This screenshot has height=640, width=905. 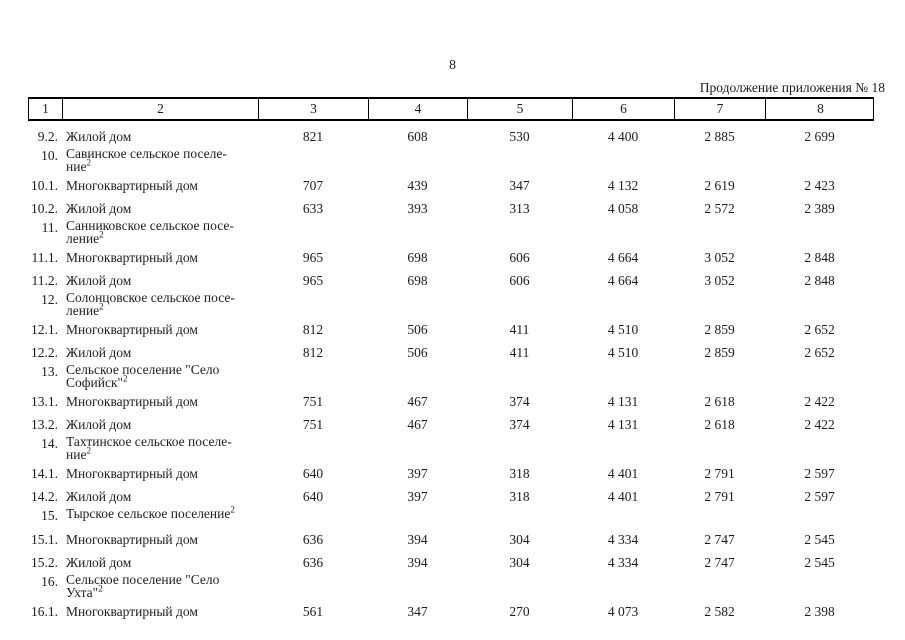 What do you see at coordinates (792, 87) in the screenshot?
I see `appendix-continuation-caption: Продолжение приложения № 18` at bounding box center [792, 87].